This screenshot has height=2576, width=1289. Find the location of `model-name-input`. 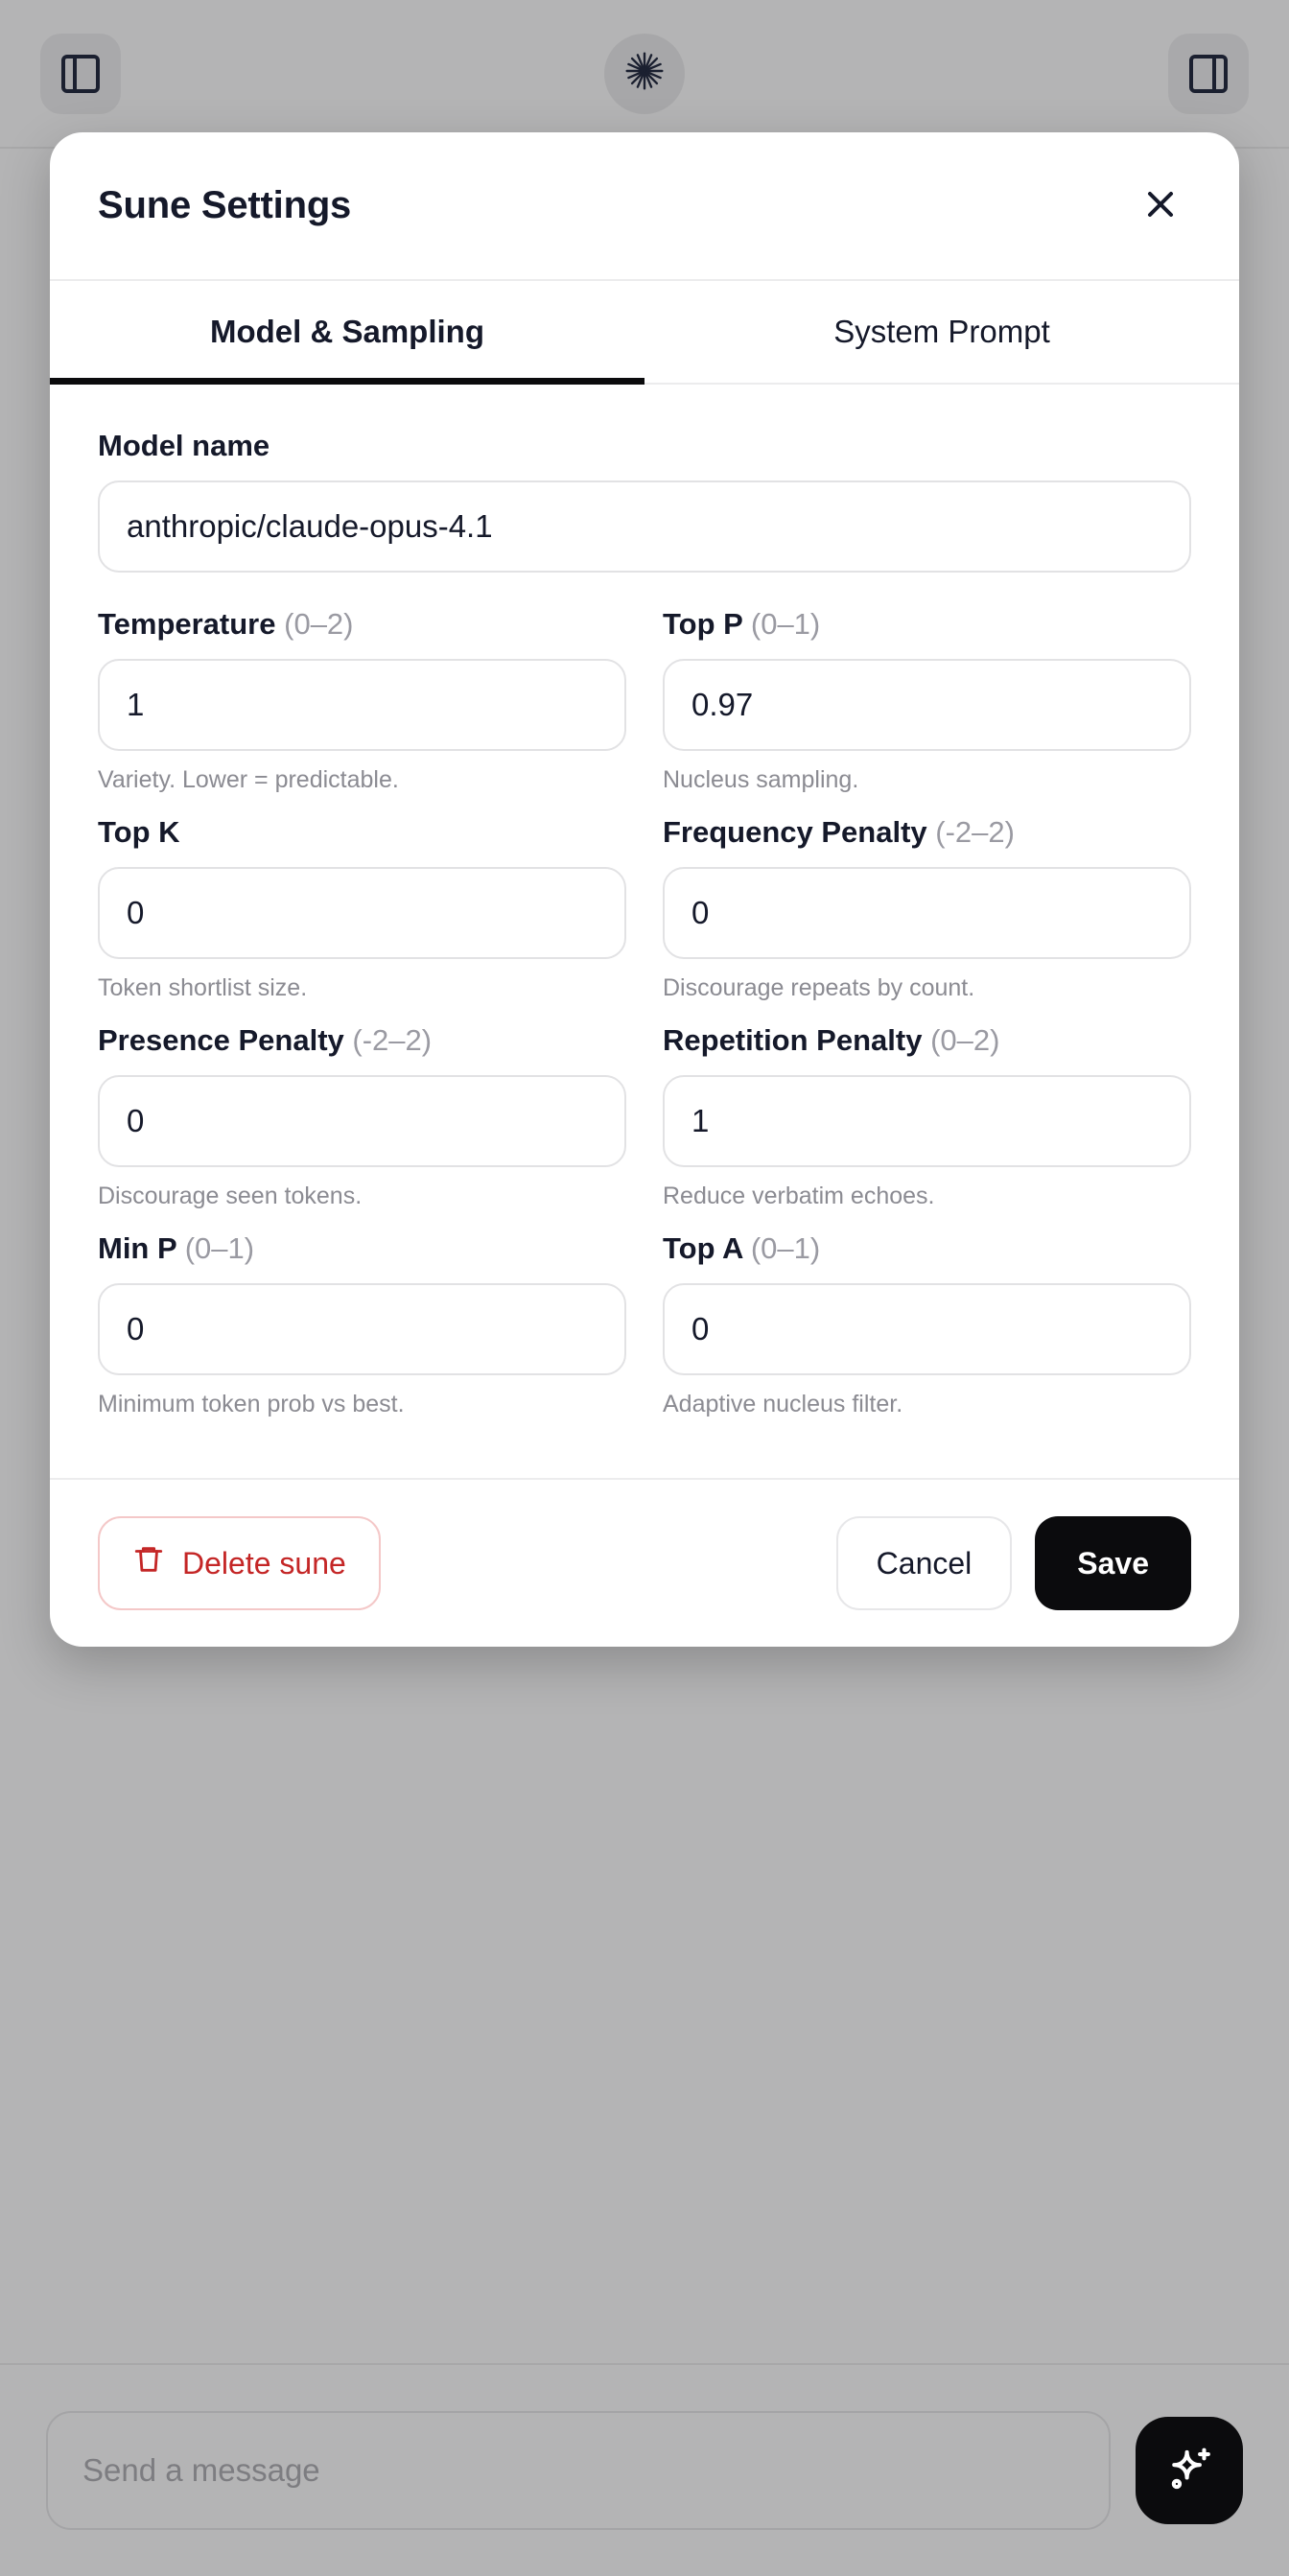

model-name-input is located at coordinates (644, 526).